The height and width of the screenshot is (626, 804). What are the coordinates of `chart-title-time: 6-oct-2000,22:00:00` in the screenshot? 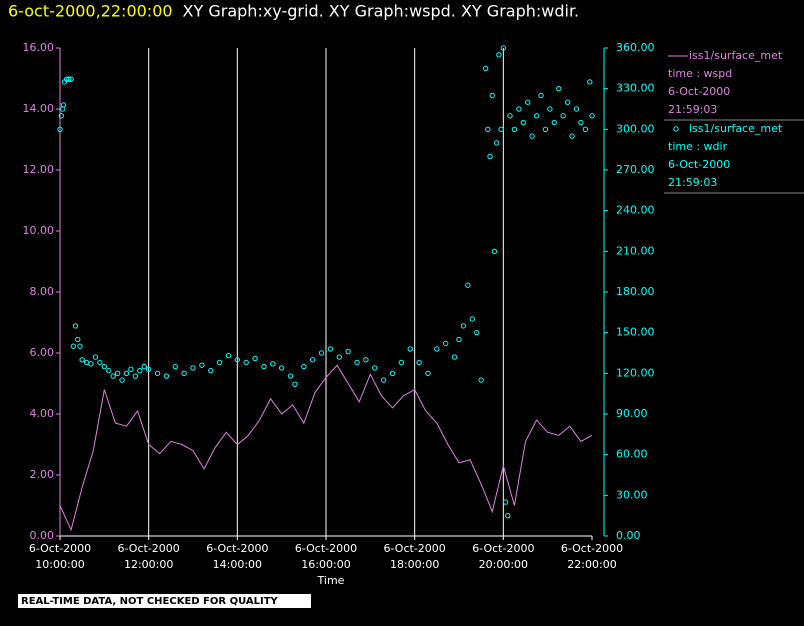 It's located at (90, 11).